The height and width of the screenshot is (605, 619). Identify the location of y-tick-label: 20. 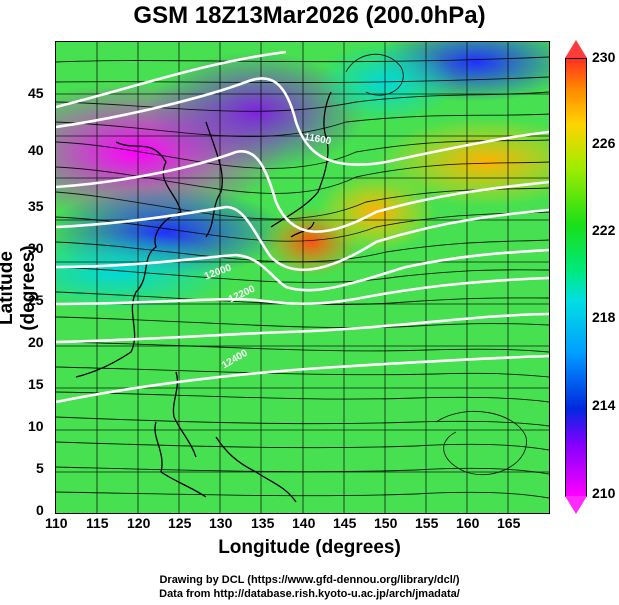
(36, 342).